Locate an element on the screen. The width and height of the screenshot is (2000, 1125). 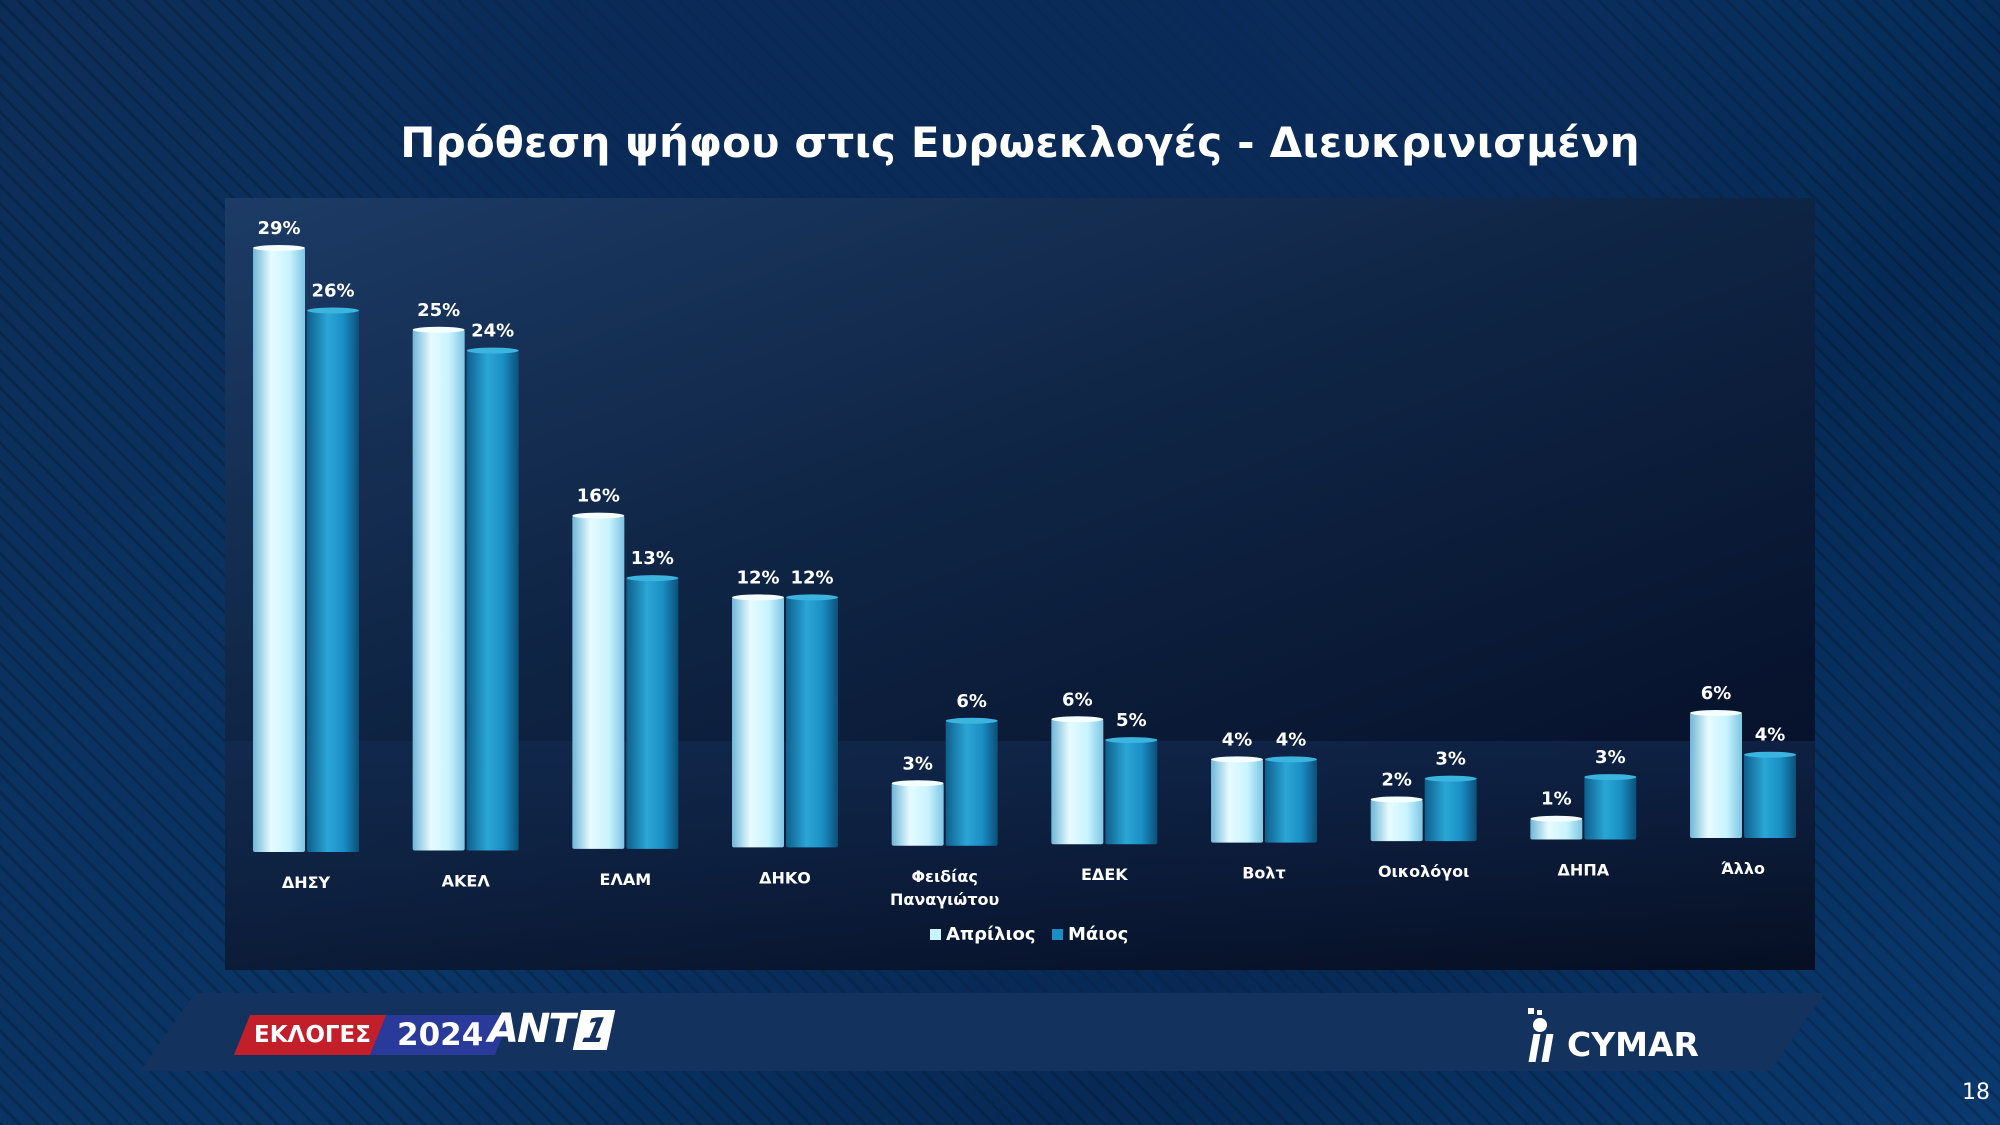
data-label-may-0: 26% is located at coordinates (332, 290).